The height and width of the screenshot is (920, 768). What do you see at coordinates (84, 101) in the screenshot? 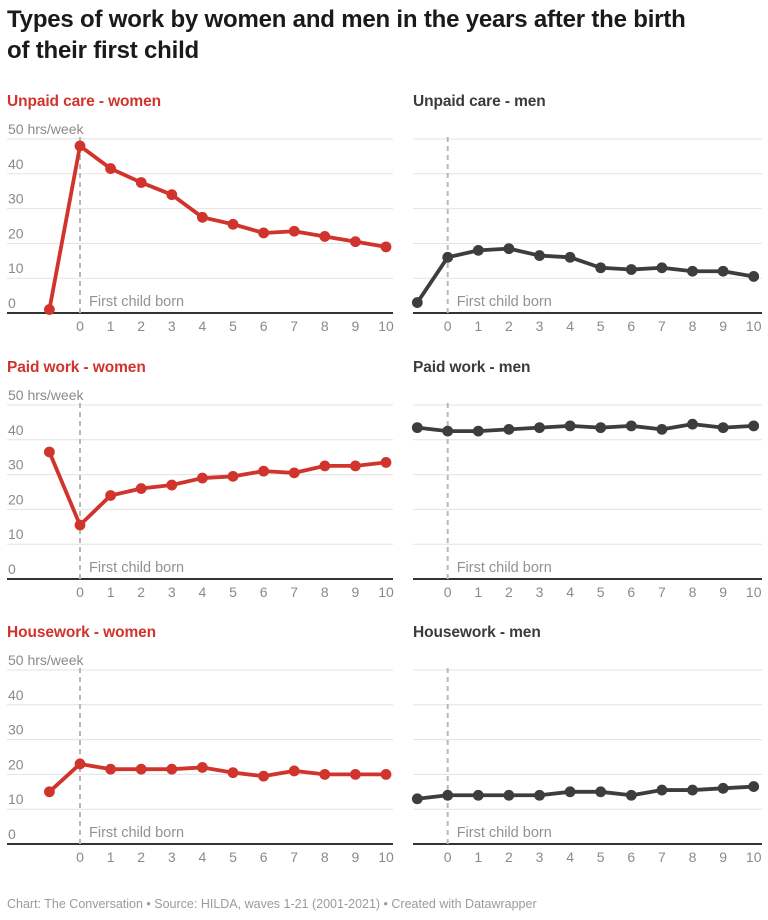
I see `panel-title-unpaid-care-women: Unpaid care - women` at bounding box center [84, 101].